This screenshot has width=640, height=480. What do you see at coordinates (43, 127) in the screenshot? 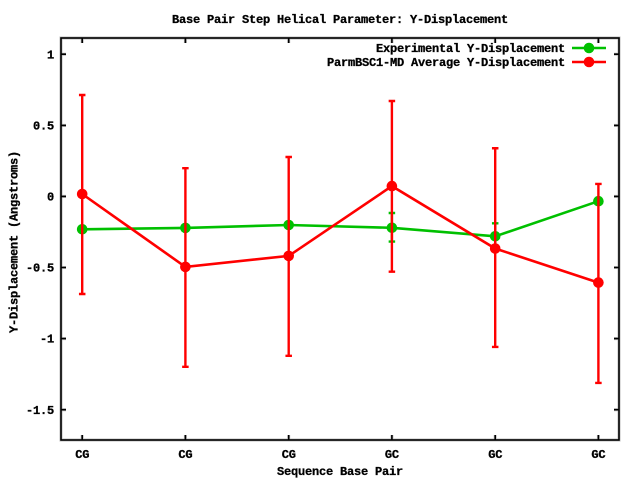
I see `svg-text: 0.5` at bounding box center [43, 127].